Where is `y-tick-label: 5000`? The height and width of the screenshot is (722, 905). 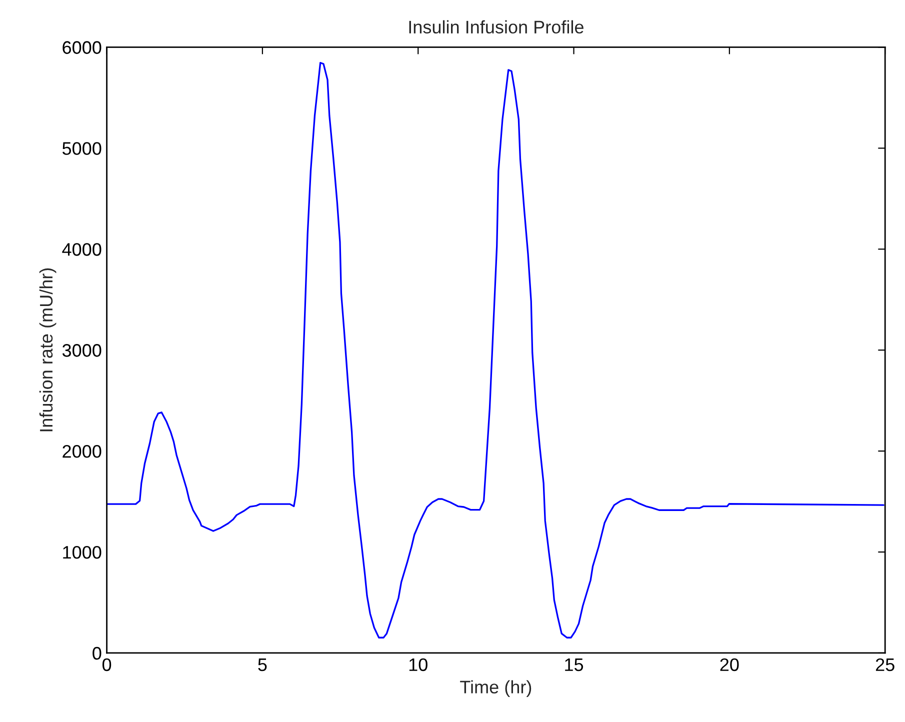 y-tick-label: 5000 is located at coordinates (82, 148).